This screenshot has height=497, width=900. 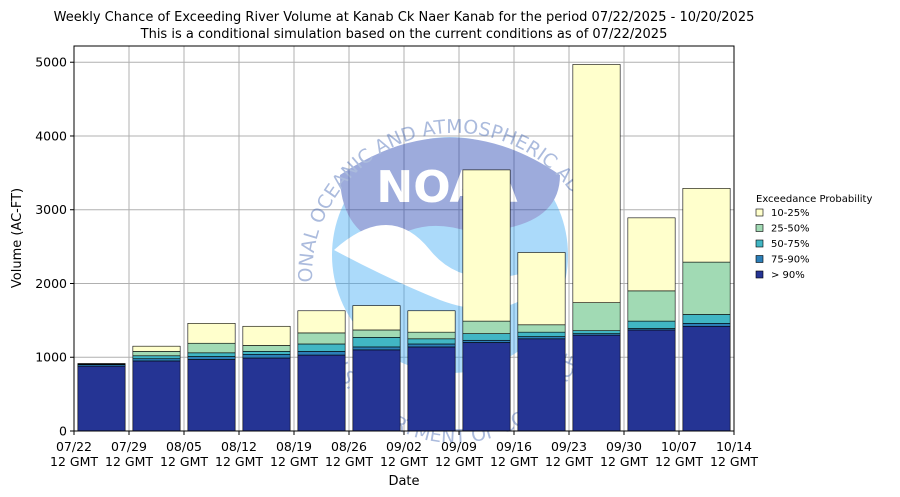 I want to click on legend-label: 50-75%, so click(x=790, y=244).